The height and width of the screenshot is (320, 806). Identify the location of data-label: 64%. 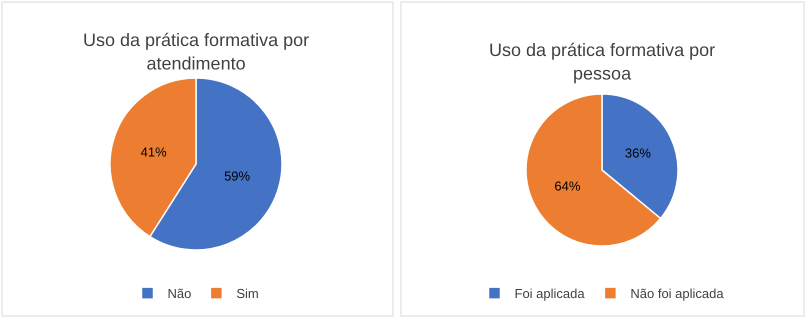
(567, 186).